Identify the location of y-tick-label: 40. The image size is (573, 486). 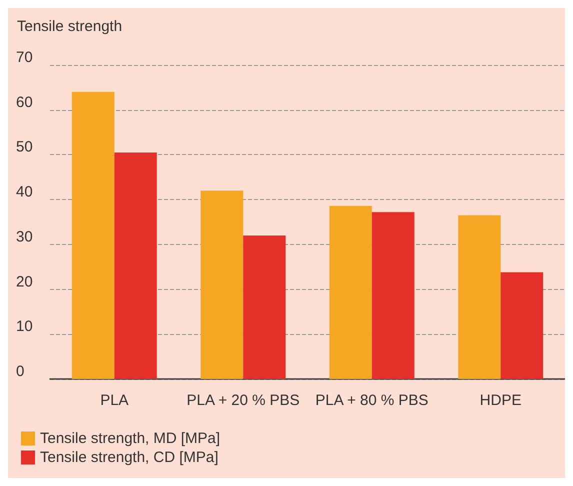
(24, 192).